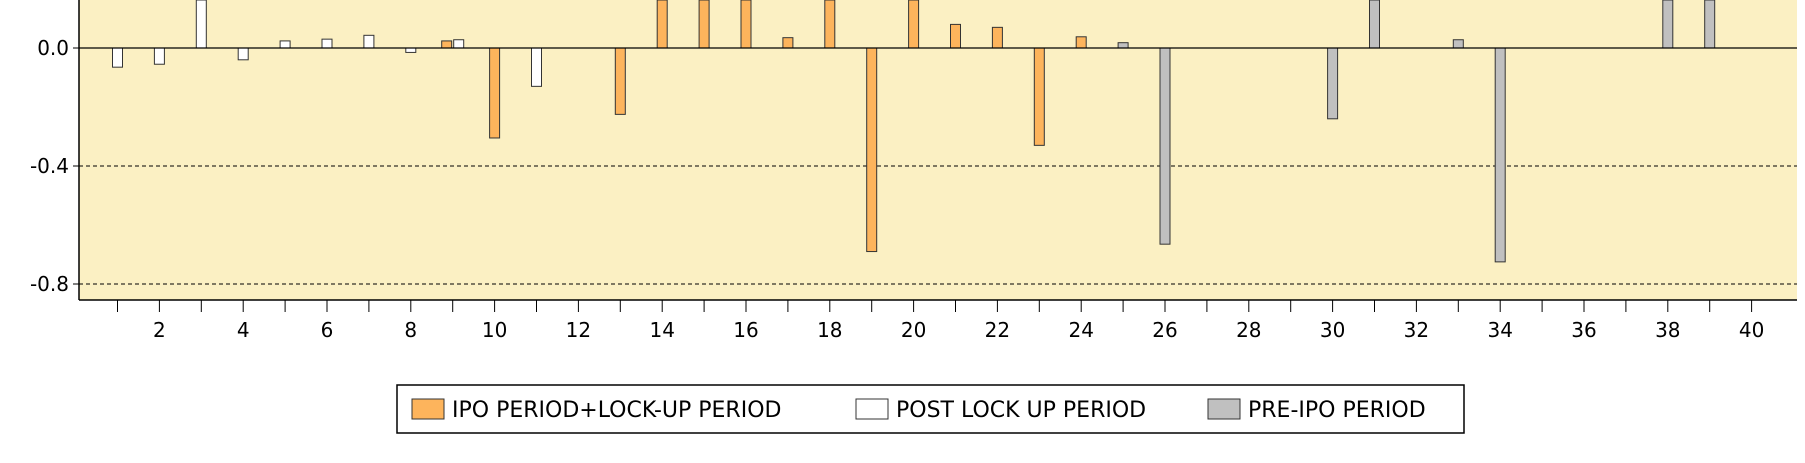 This screenshot has width=1805, height=463. What do you see at coordinates (616, 410) in the screenshot?
I see `legend-label: IPO PERIOD+LOCK-UP PERIOD` at bounding box center [616, 410].